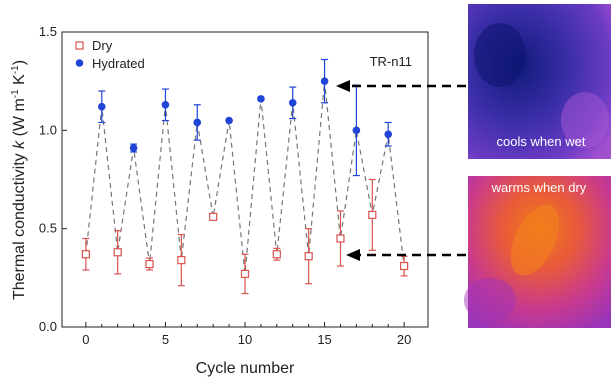 The height and width of the screenshot is (379, 613). What do you see at coordinates (79, 63) in the screenshot?
I see `legend-marker-hydrated` at bounding box center [79, 63].